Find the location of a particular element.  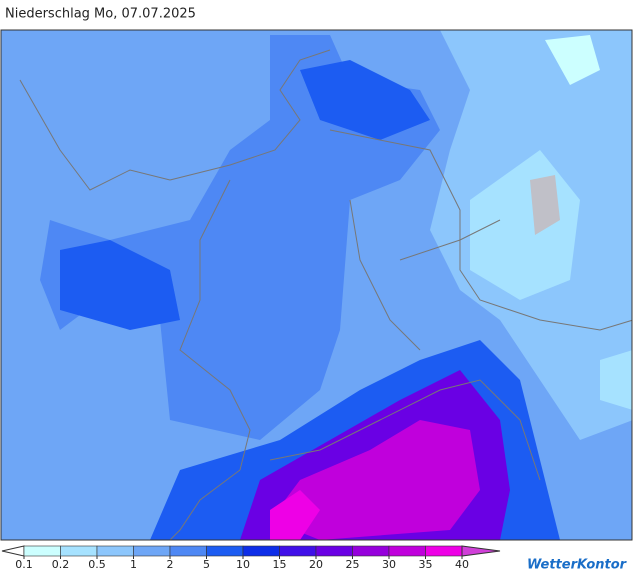

legend-arrow-high is located at coordinates (481, 551).